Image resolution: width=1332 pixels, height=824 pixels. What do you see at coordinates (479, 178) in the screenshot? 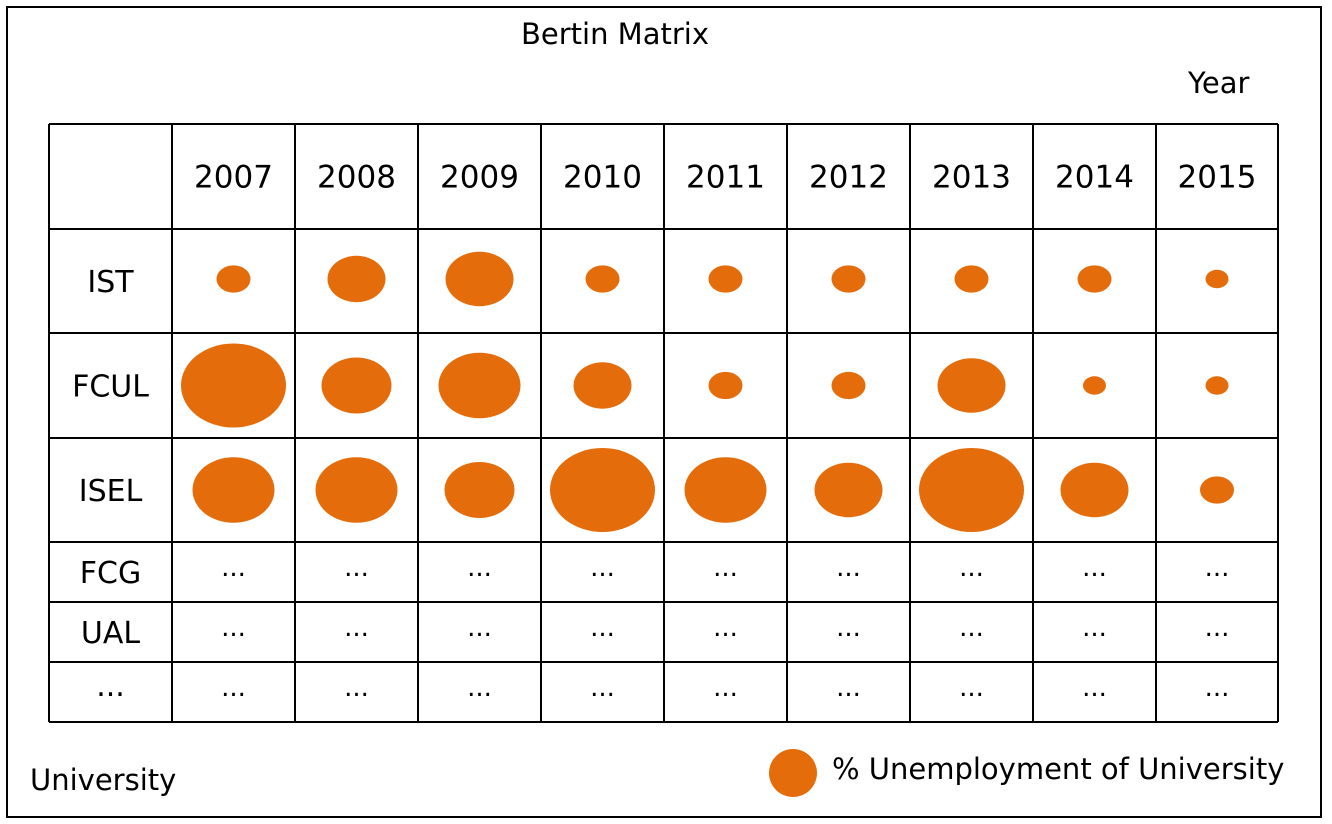
I see `column-header: 2009` at bounding box center [479, 178].